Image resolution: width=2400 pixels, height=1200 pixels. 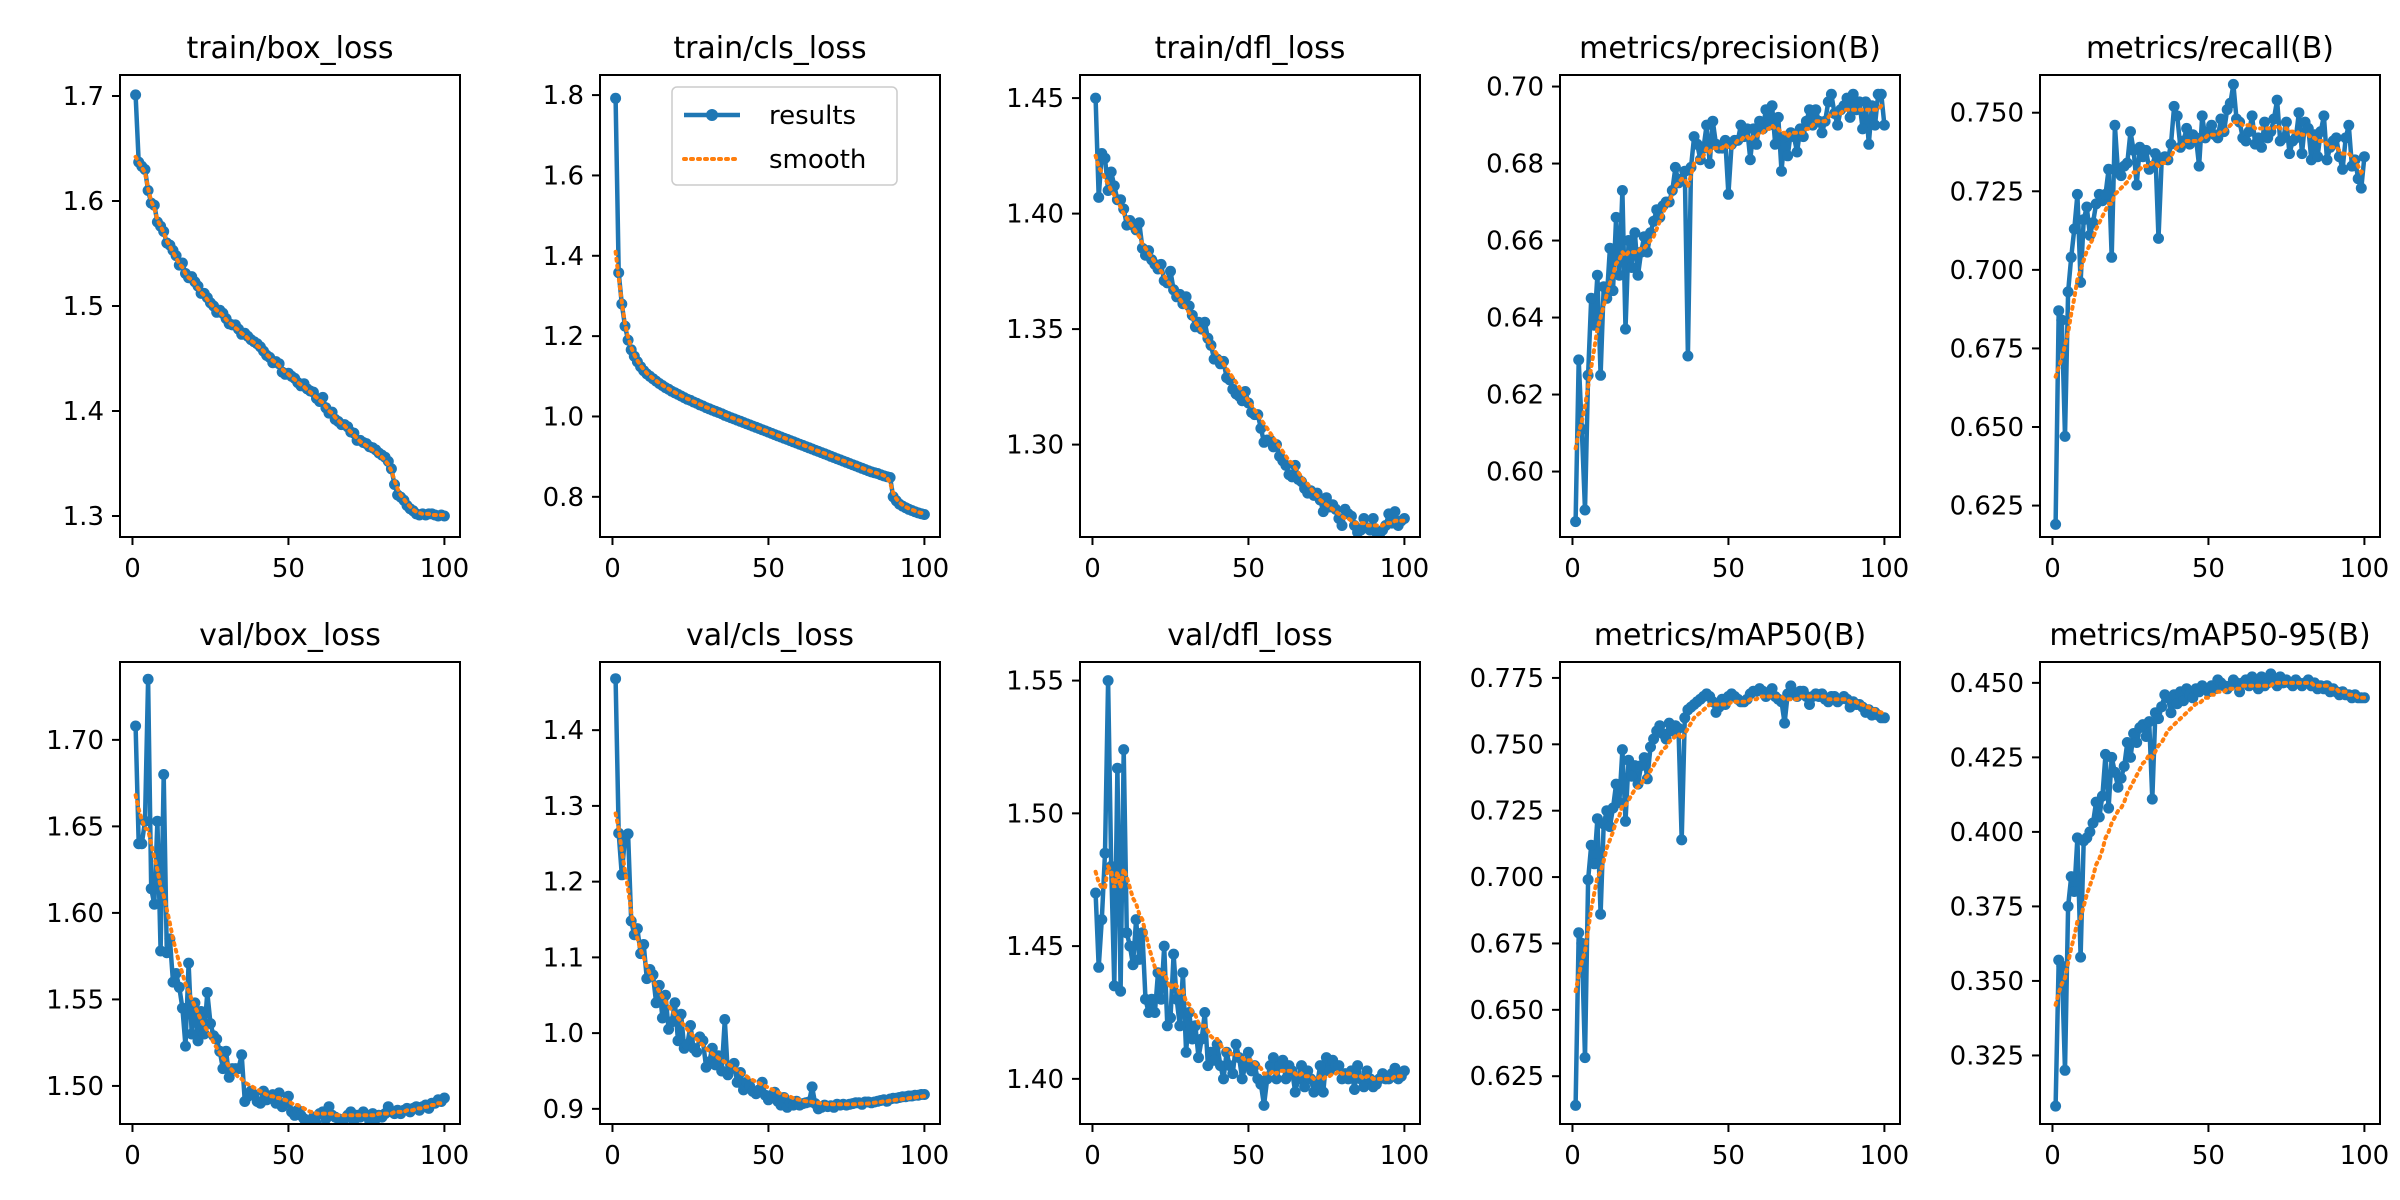 What do you see at coordinates (1507, 745) in the screenshot?
I see `y-tick-label: 0.750` at bounding box center [1507, 745].